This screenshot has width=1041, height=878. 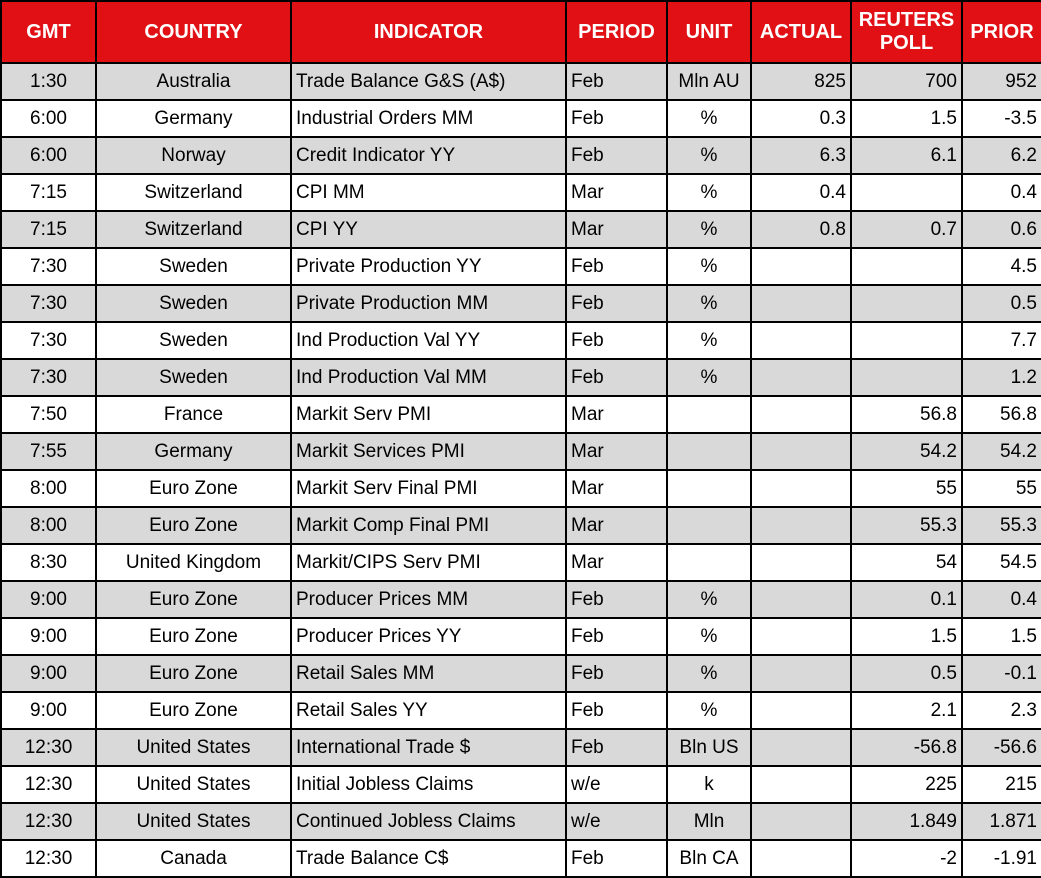 I want to click on cell-prior: 4.5, so click(x=1001, y=266).